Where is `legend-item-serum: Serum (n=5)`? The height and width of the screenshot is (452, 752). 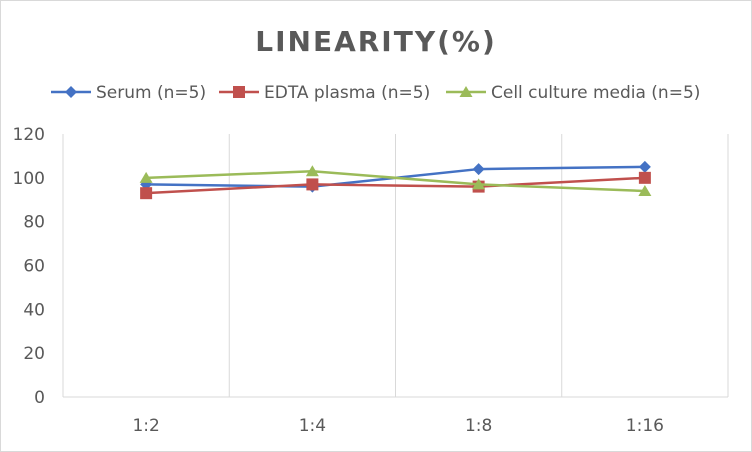 legend-item-serum: Serum (n=5) is located at coordinates (128, 93).